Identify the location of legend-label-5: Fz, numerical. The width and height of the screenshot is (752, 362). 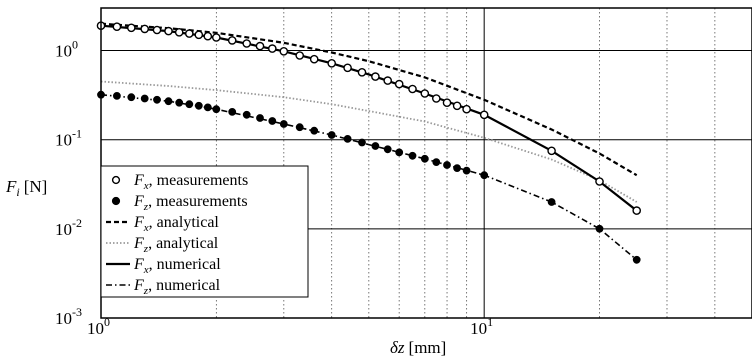
(177, 287).